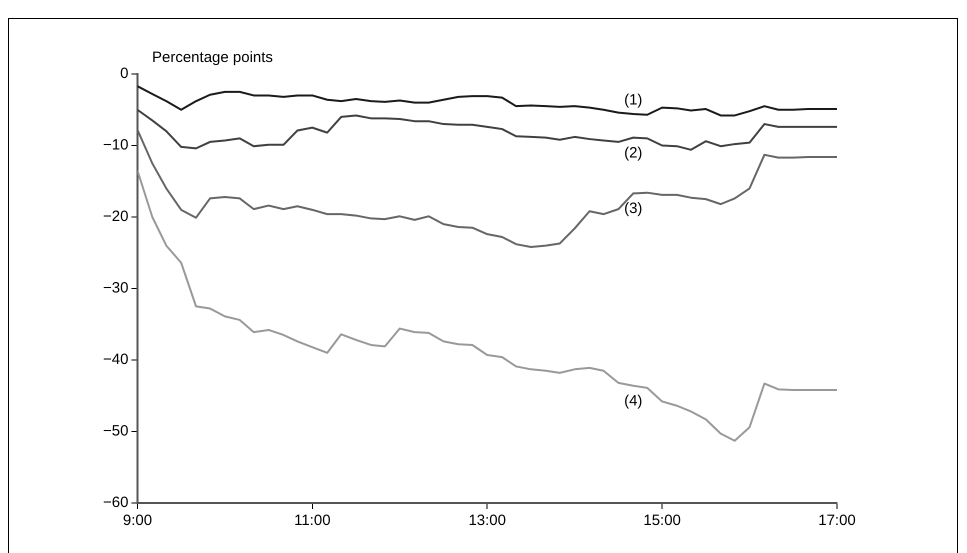 This screenshot has height=553, width=967. Describe the element at coordinates (662, 521) in the screenshot. I see `x-tick-label: 15:00` at that location.